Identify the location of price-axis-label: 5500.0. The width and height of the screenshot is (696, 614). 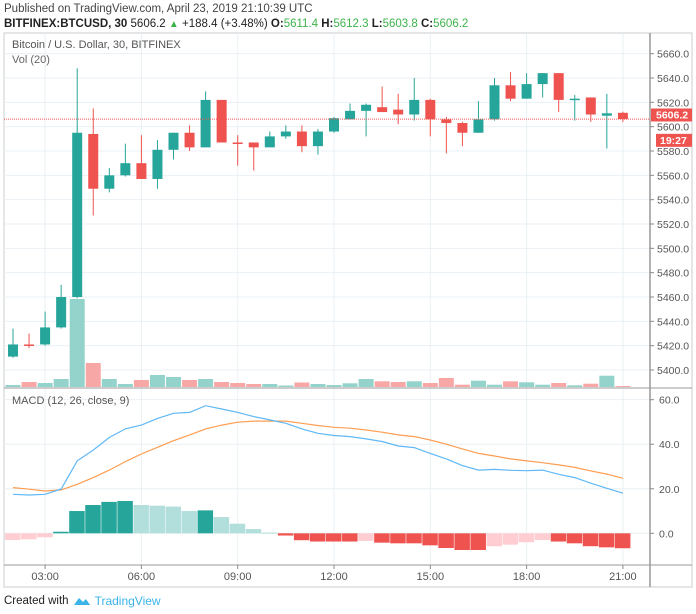
(673, 249).